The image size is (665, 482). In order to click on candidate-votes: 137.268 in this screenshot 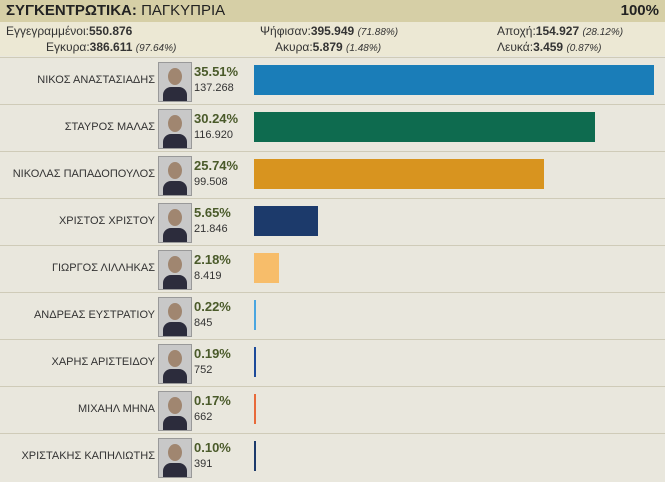, I will do `click(214, 88)`.